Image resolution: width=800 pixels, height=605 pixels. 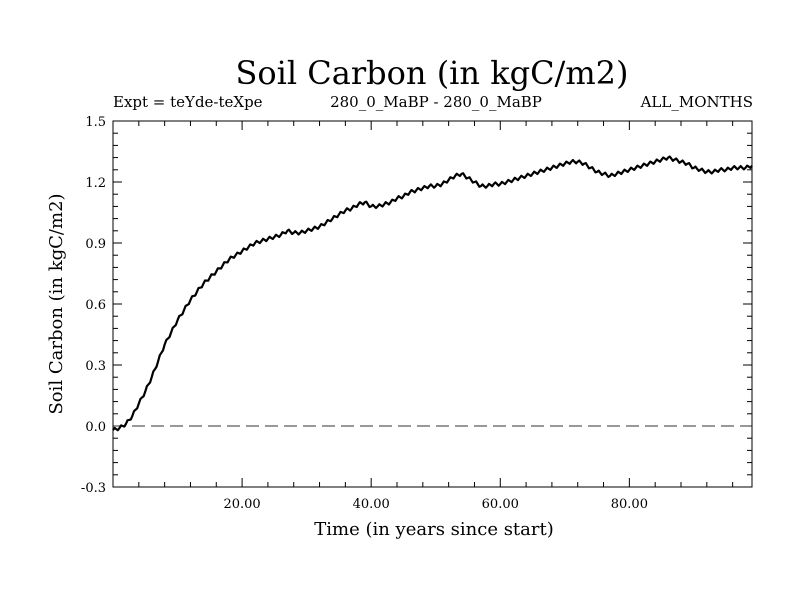 What do you see at coordinates (95, 183) in the screenshot?
I see `y-tick-label: 1.2` at bounding box center [95, 183].